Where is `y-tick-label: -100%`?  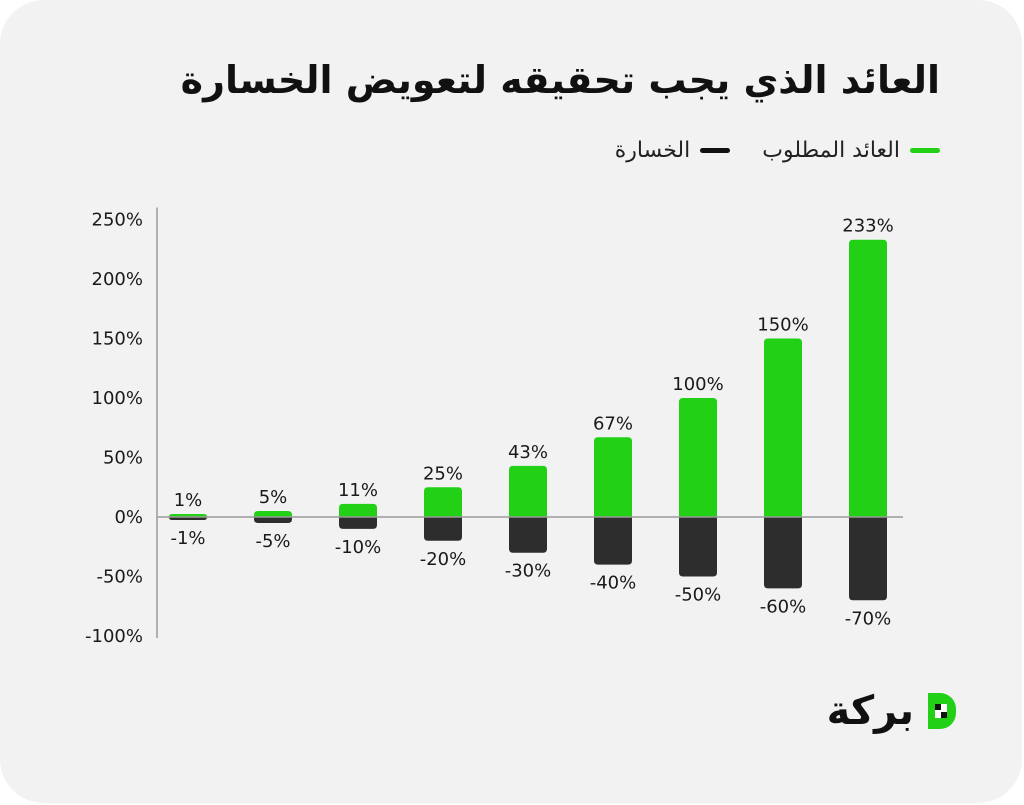
y-tick-label: -100% is located at coordinates (114, 636).